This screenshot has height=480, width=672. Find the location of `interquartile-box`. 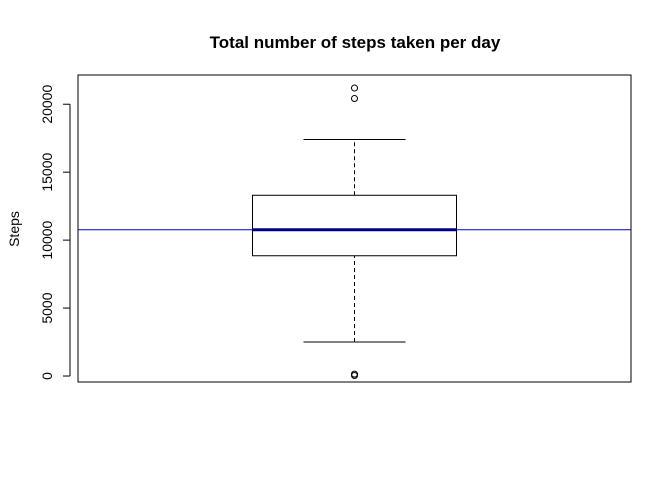

interquartile-box is located at coordinates (354, 225).